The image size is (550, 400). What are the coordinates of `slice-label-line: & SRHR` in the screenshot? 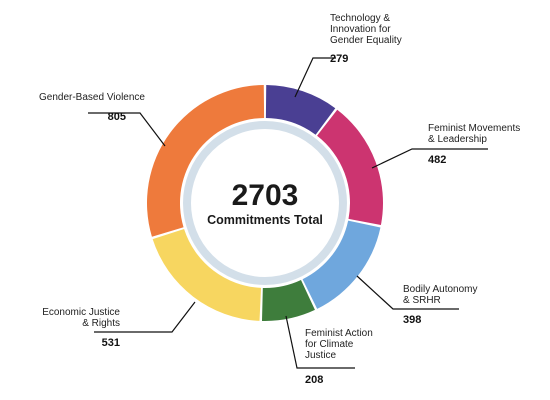 It's located at (422, 300).